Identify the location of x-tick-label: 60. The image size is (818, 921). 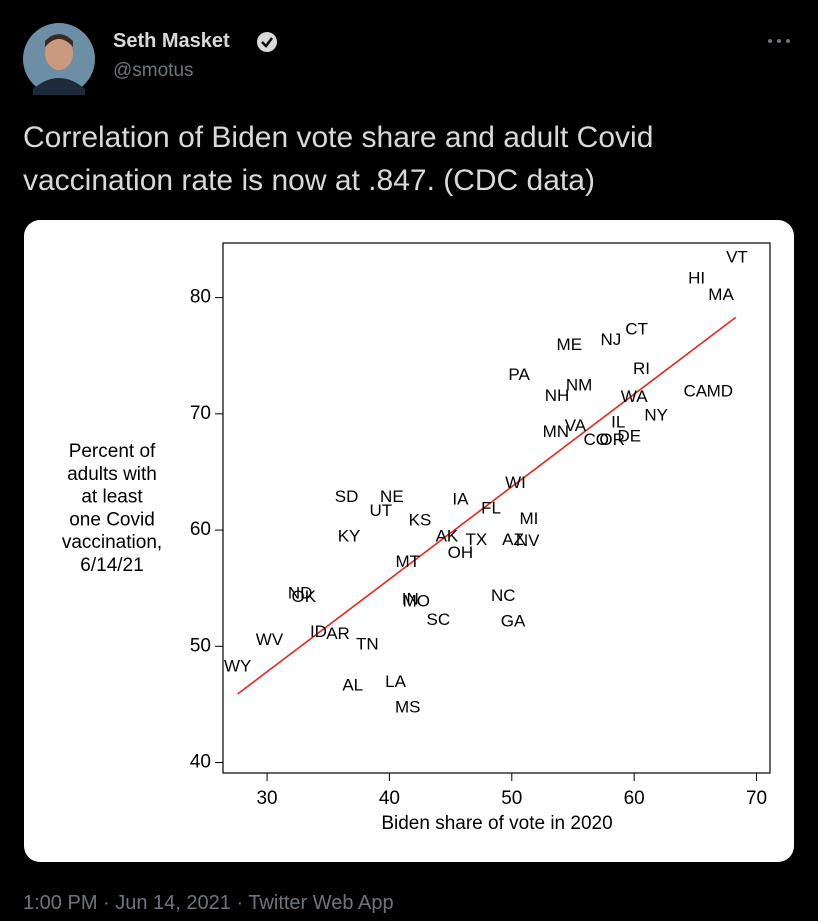
(634, 798).